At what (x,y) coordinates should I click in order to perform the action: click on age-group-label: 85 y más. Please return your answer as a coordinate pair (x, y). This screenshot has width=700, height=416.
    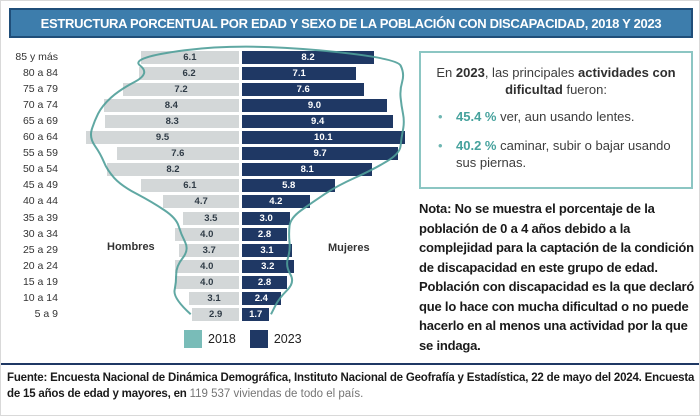
    Looking at the image, I should click on (36, 57).